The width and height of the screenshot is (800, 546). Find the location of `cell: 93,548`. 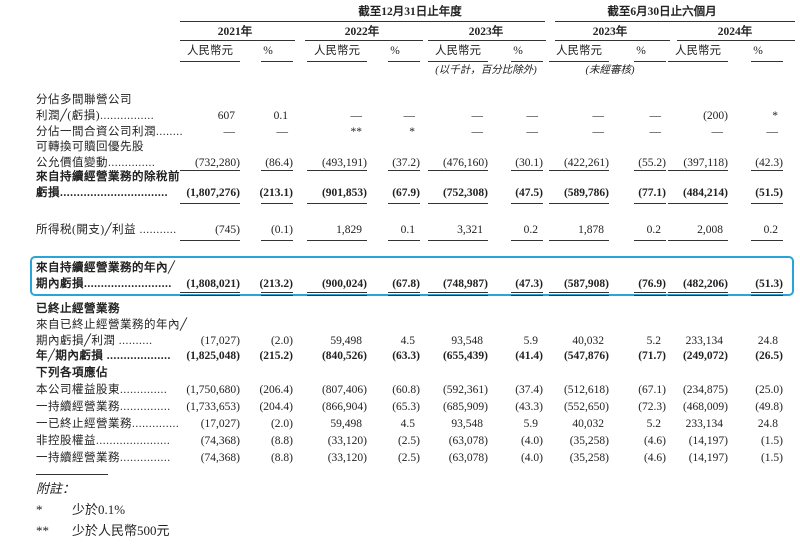

cell: 93,548 is located at coordinates (467, 424).